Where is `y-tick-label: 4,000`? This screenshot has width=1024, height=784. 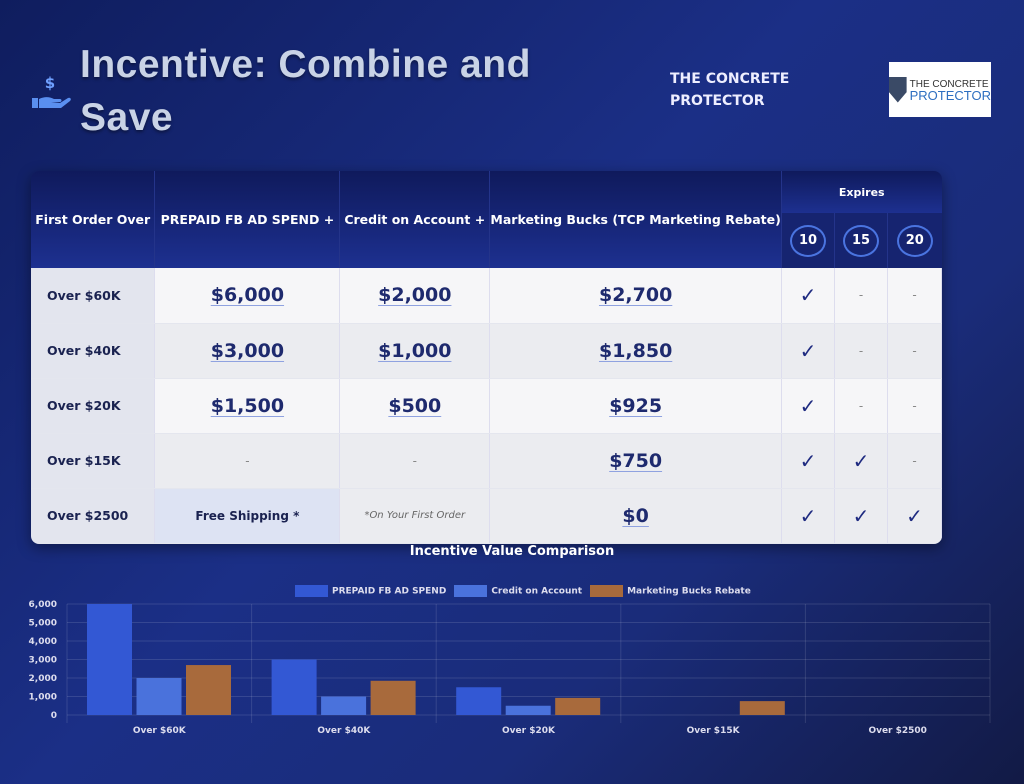
y-tick-label: 4,000 is located at coordinates (43, 642).